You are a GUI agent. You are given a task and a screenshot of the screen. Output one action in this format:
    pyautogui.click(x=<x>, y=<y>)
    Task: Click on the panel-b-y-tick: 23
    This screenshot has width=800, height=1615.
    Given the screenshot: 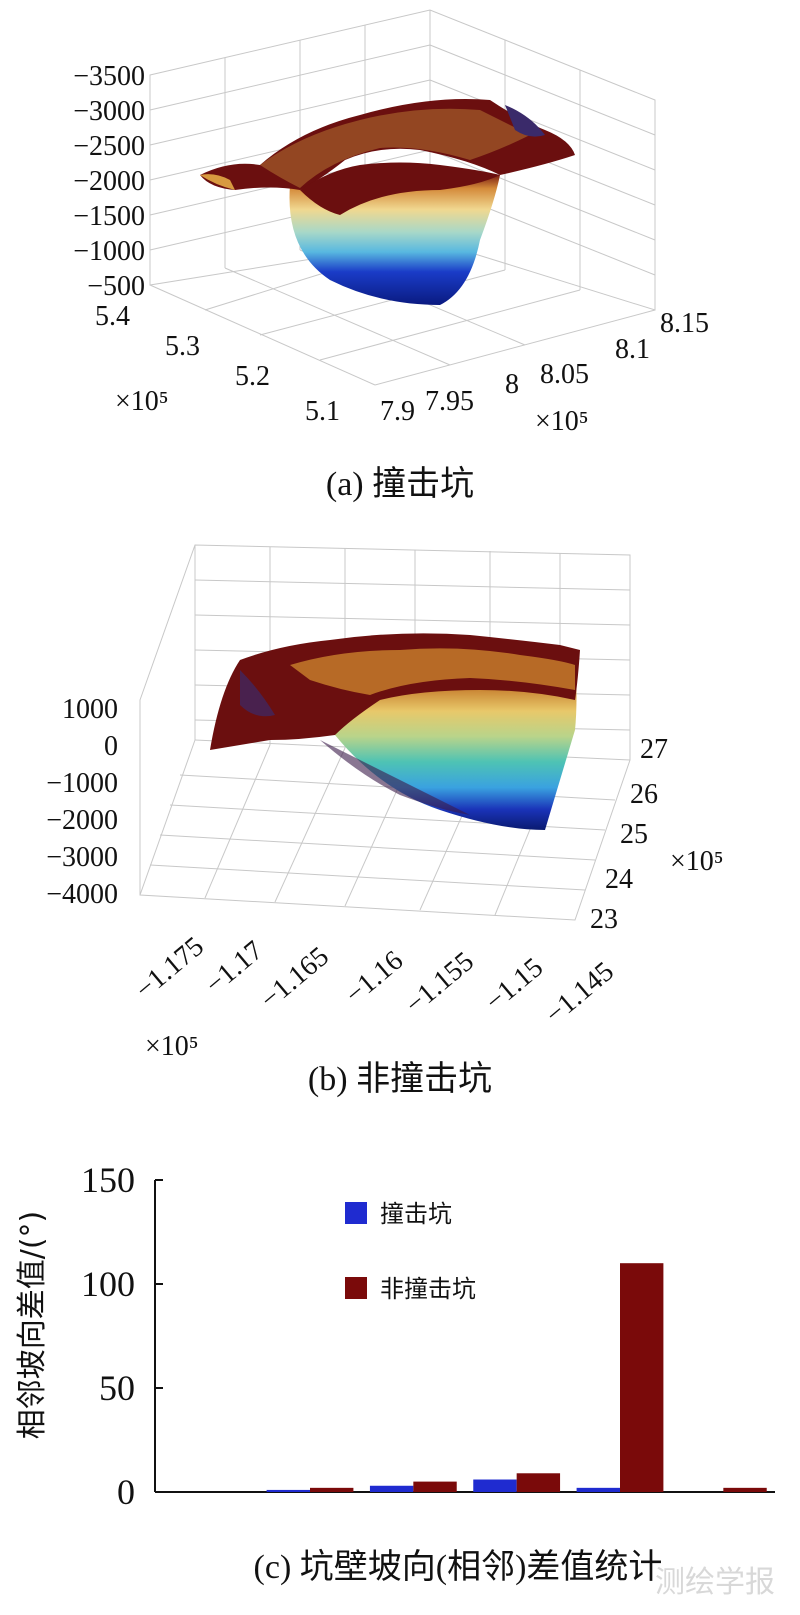 What is the action you would take?
    pyautogui.click(x=604, y=919)
    